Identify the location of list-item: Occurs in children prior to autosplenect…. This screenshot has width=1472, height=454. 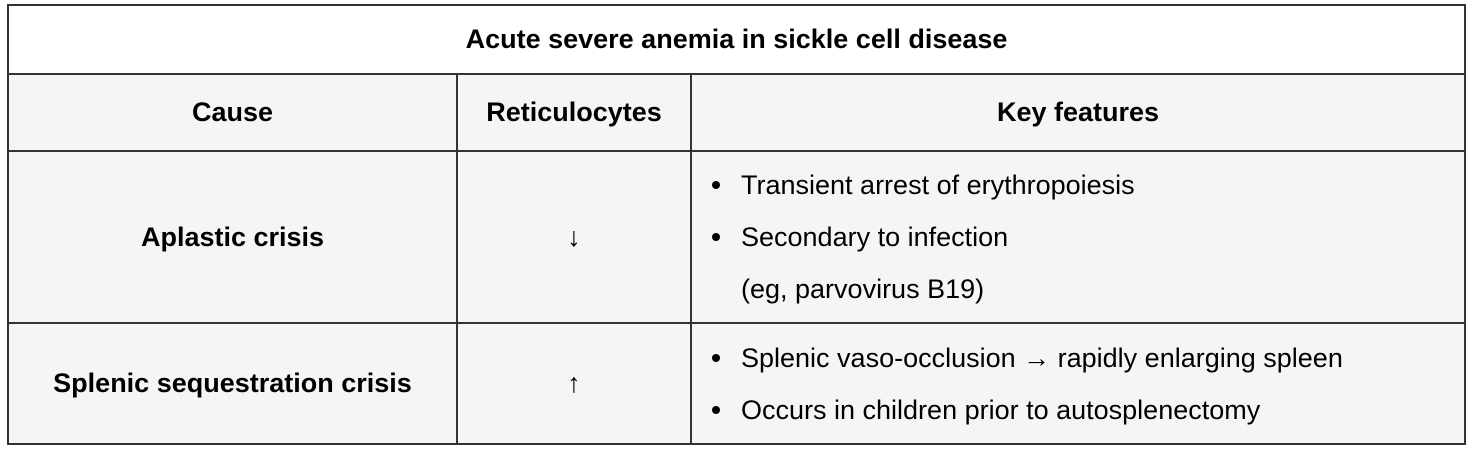
(1087, 410).